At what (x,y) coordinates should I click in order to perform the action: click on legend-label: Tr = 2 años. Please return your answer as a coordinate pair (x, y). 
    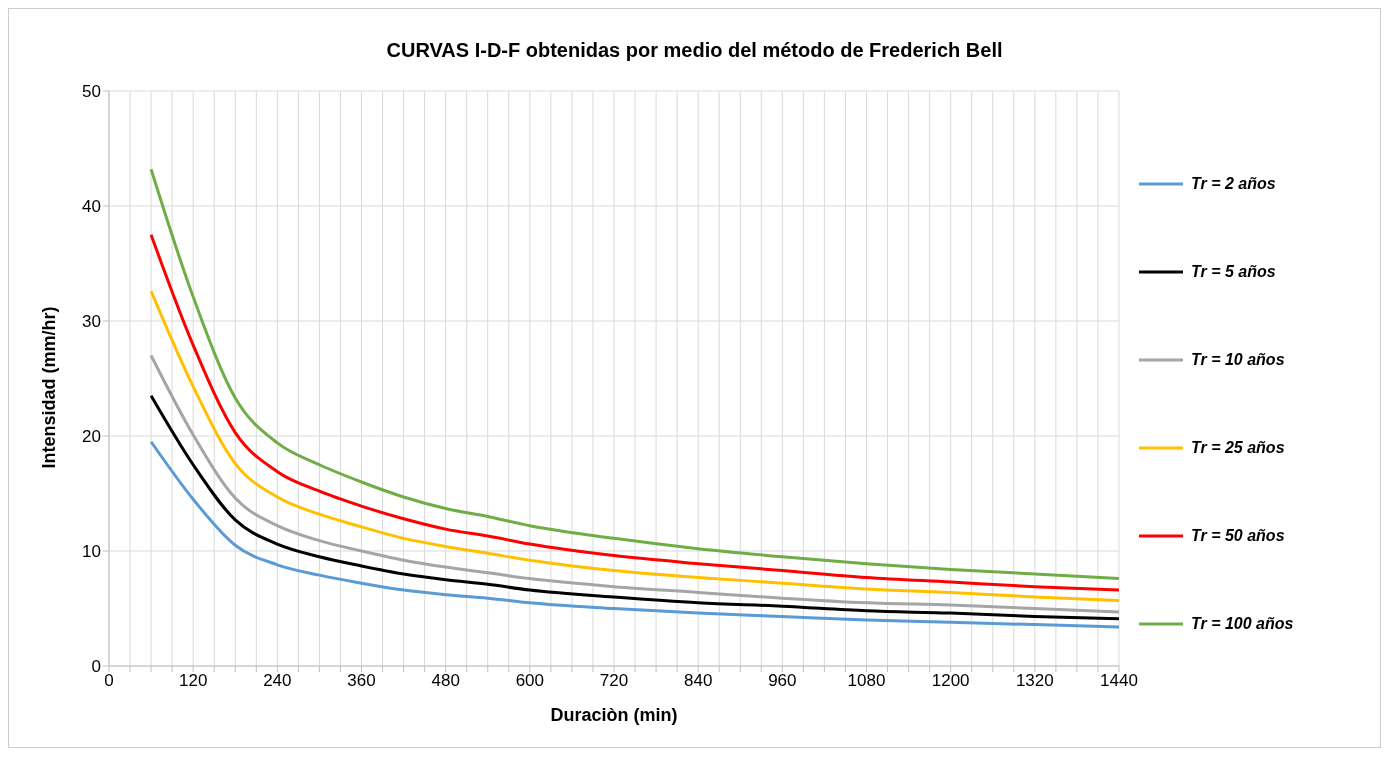
    Looking at the image, I should click on (1233, 183).